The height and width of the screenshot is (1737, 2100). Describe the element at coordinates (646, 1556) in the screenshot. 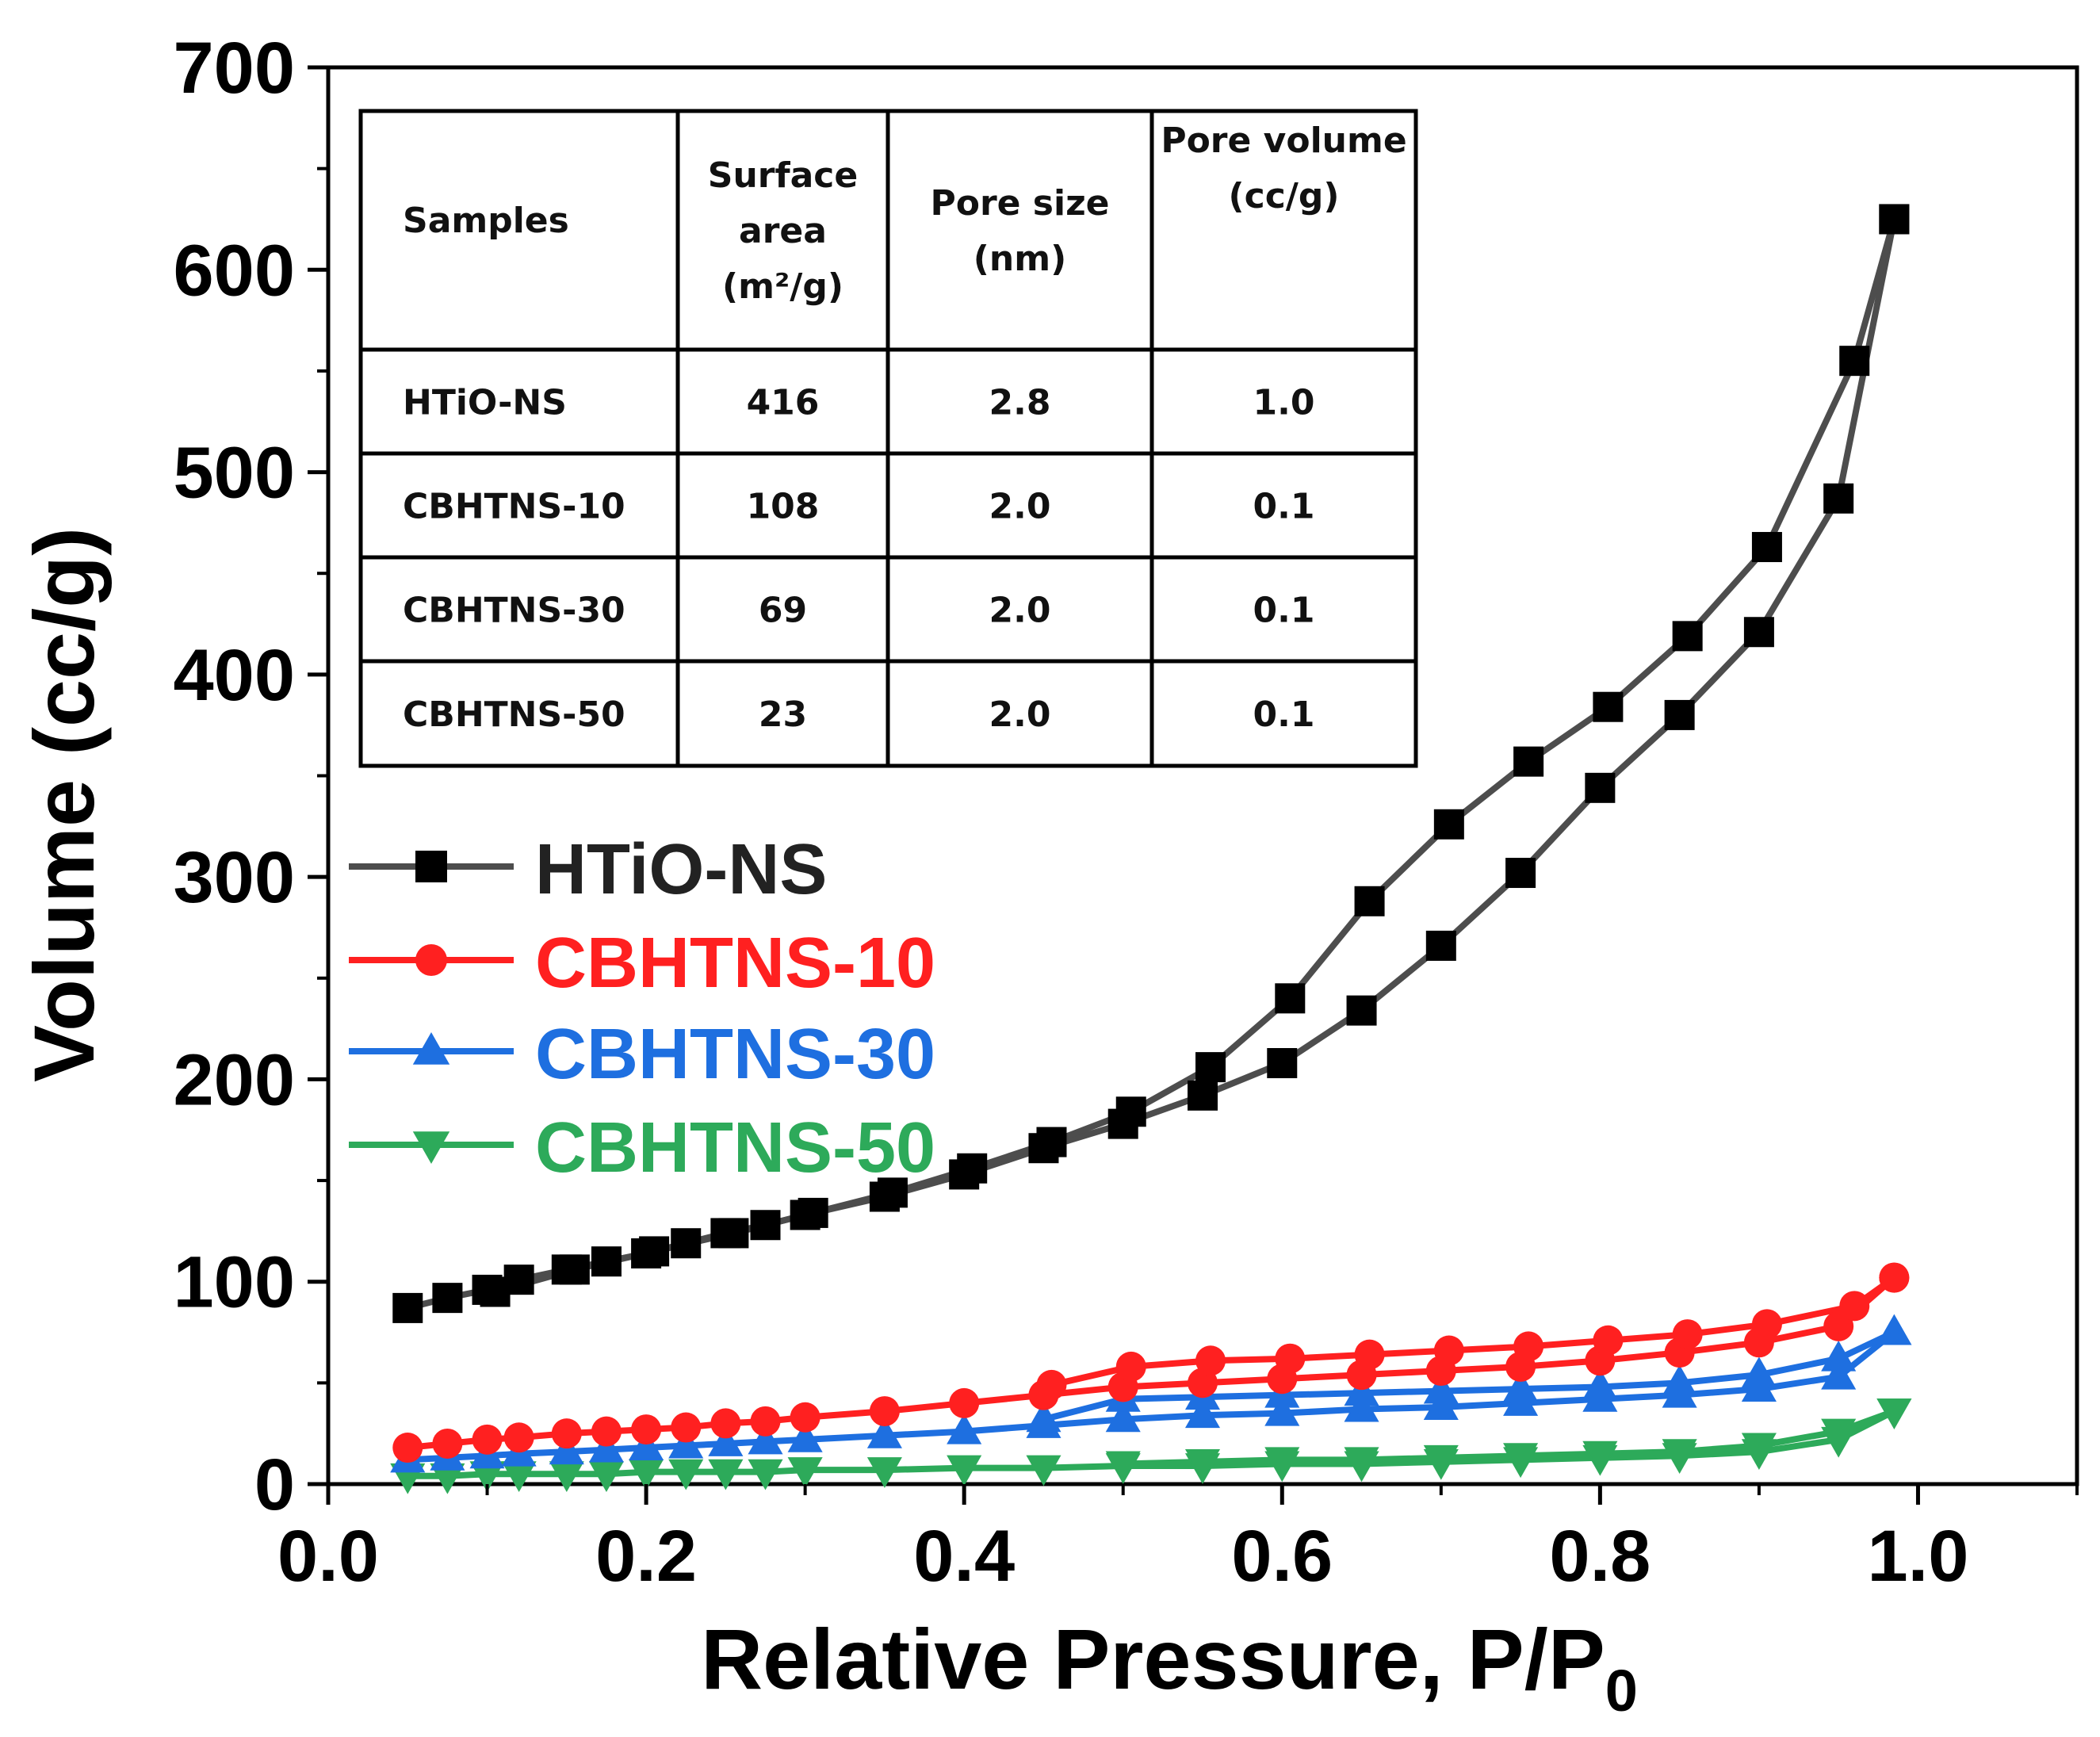

I see `x-tick-label: 0.2` at that location.